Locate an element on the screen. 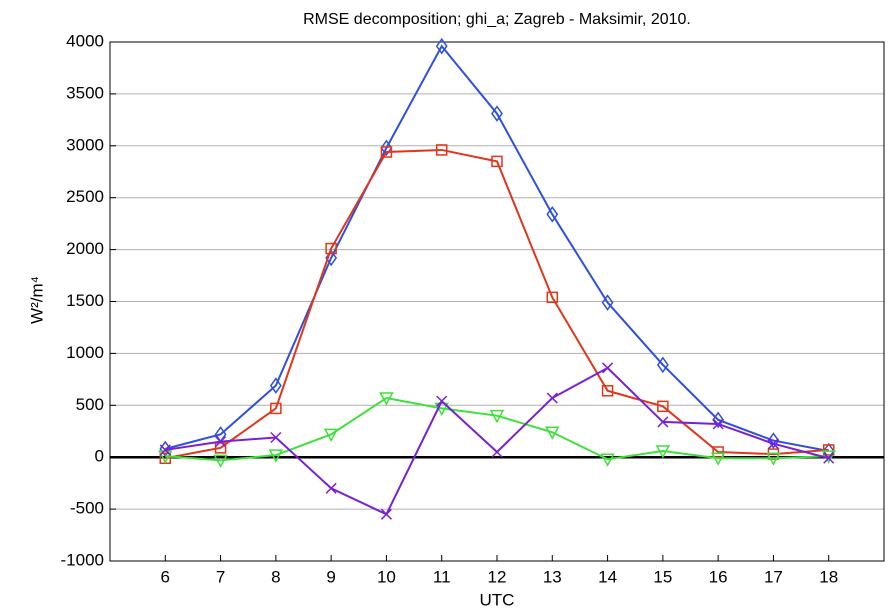 The width and height of the screenshot is (890, 613). y-tick-label: -1000 is located at coordinates (82, 559).